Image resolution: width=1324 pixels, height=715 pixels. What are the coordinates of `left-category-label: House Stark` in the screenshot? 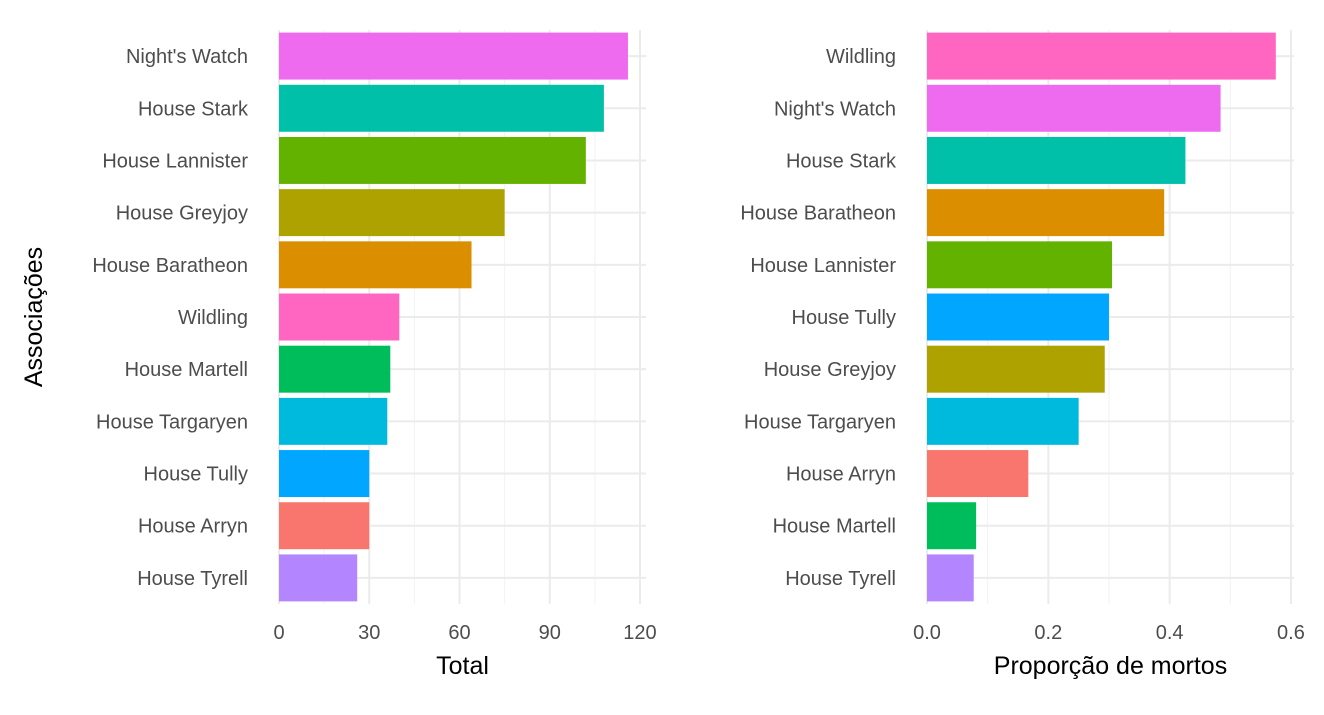 It's located at (193, 109).